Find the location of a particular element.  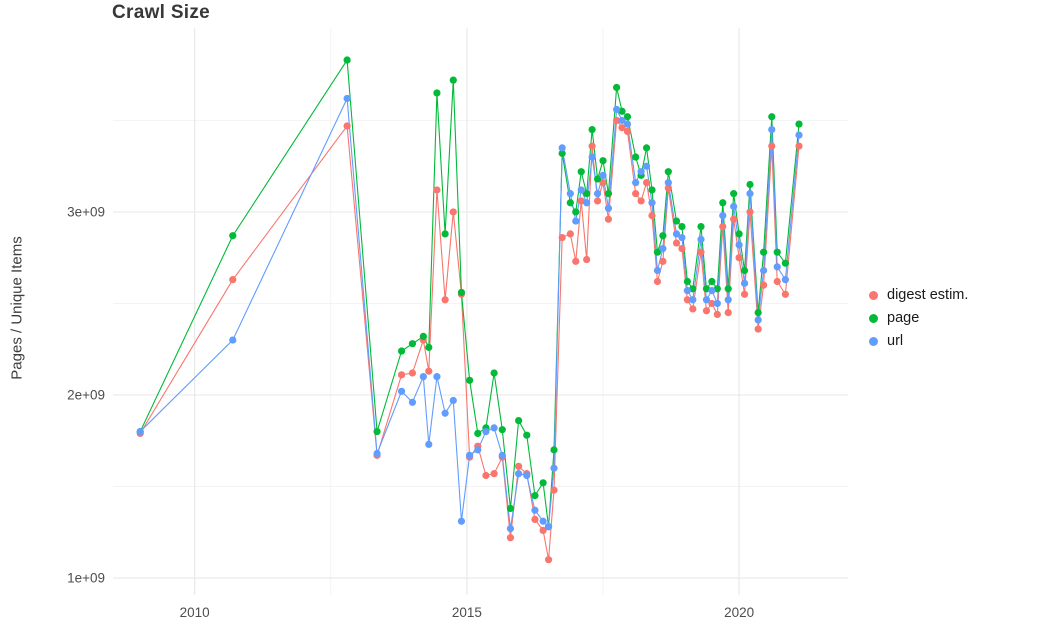

y-tick-label: 2e+09 is located at coordinates (86, 394).